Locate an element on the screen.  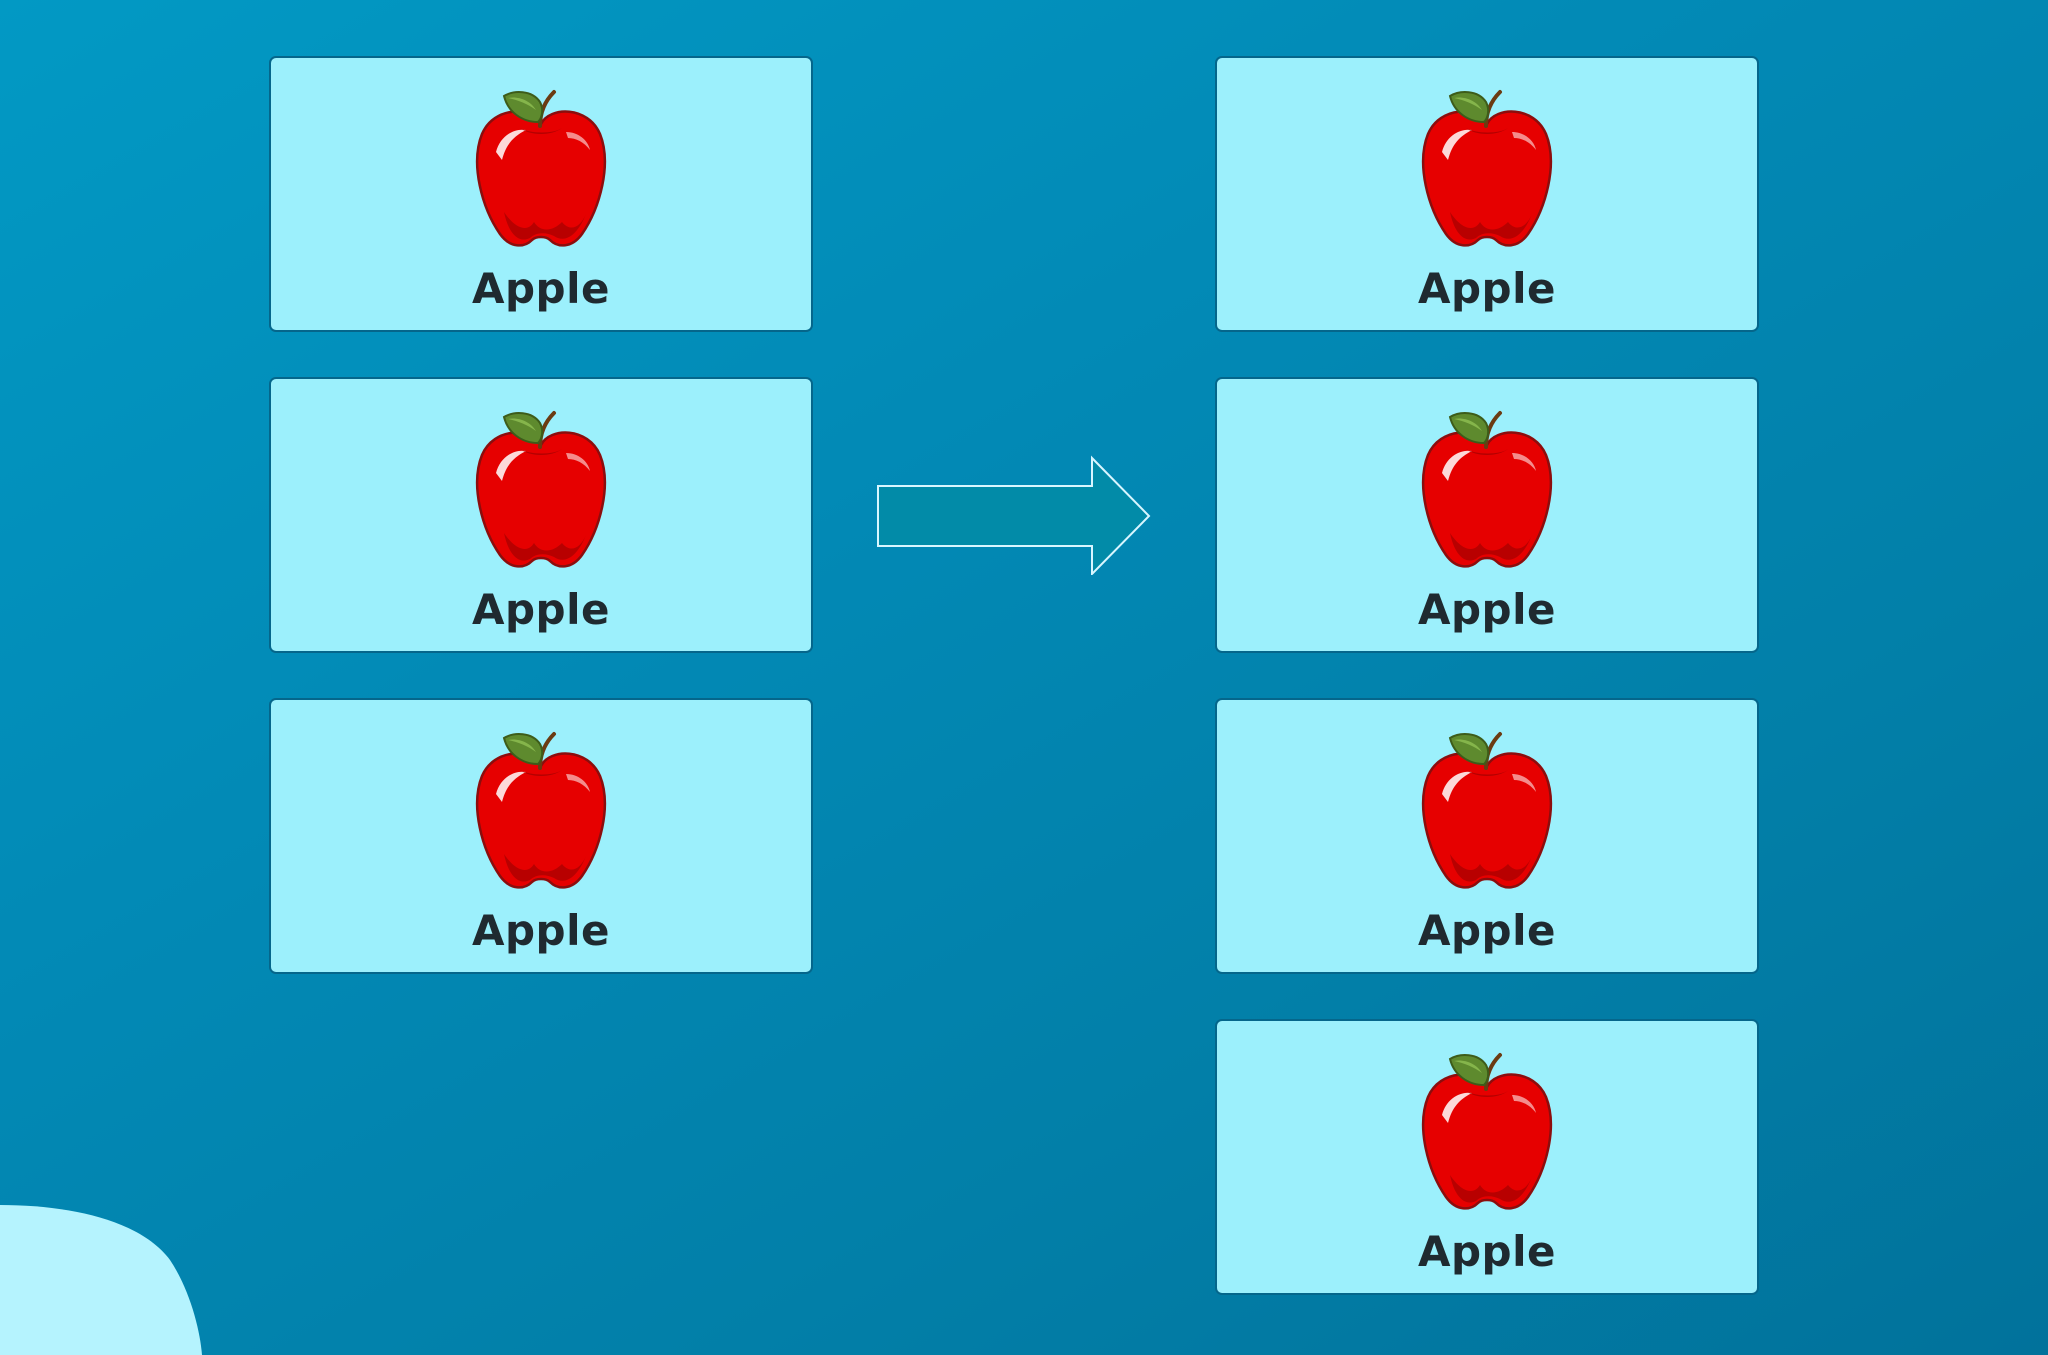
right-card-3: Apple is located at coordinates (1487, 836).